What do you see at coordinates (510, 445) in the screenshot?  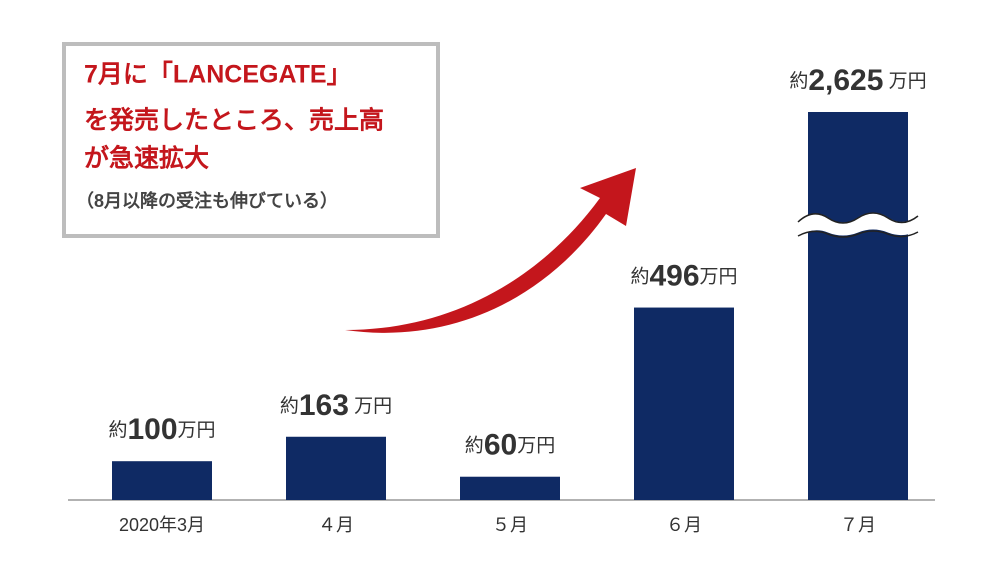 I see `value-label: 約60万円` at bounding box center [510, 445].